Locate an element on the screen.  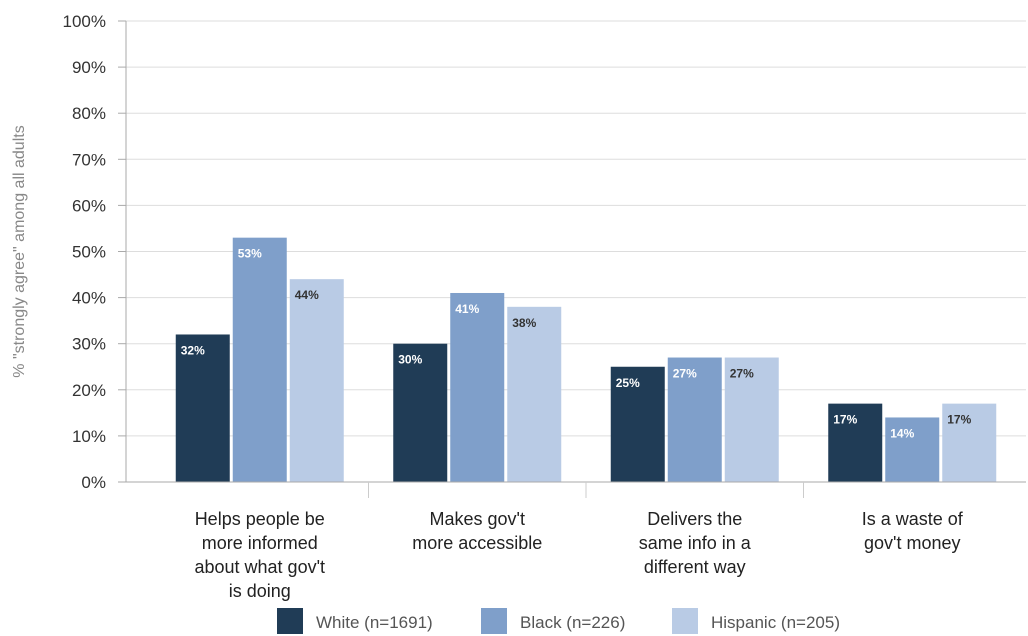
category-label: is doing is located at coordinates (260, 591).